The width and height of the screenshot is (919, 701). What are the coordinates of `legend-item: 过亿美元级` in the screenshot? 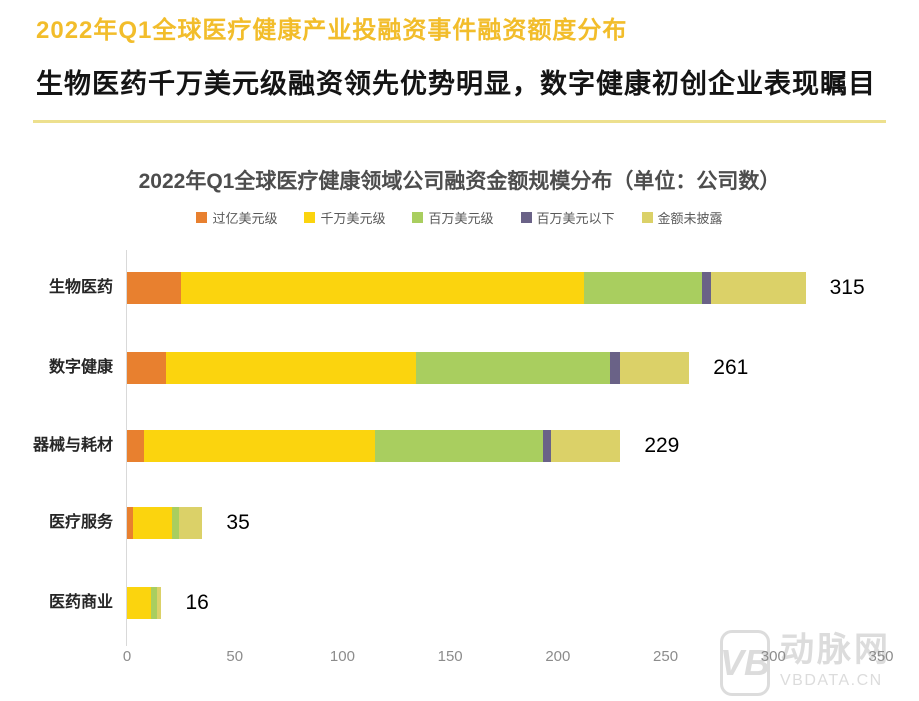 It's located at (236, 217).